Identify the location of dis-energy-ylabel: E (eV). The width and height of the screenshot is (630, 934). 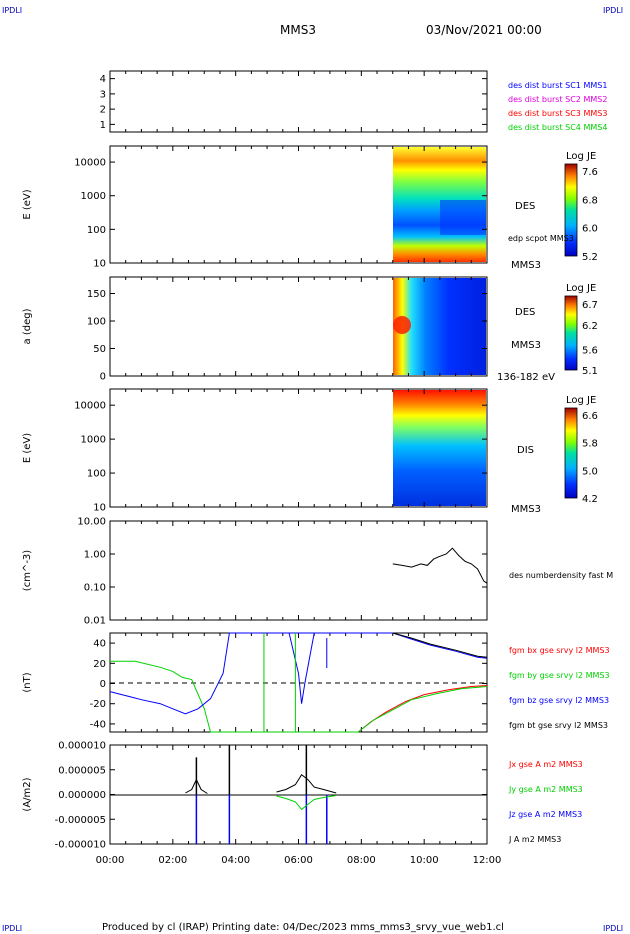
(27, 448).